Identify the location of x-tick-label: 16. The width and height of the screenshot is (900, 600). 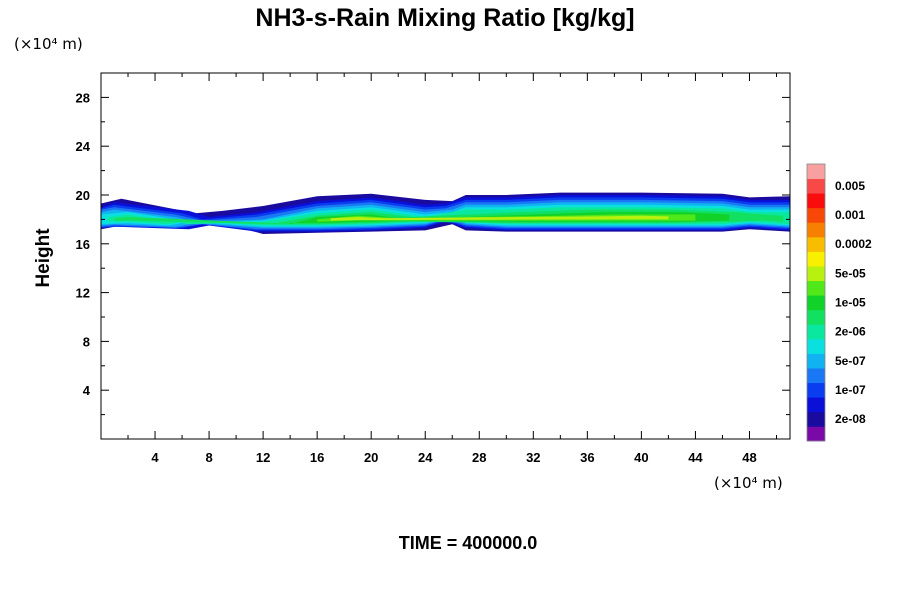
(317, 457).